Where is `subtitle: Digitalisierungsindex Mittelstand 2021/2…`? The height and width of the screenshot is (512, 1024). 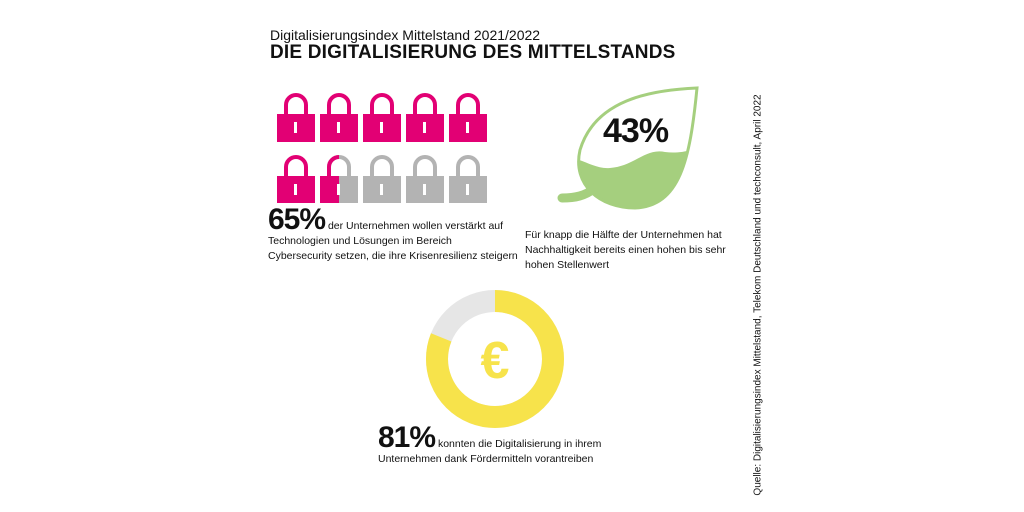
subtitle: Digitalisierungsindex Mittelstand 2021/2… is located at coordinates (405, 35).